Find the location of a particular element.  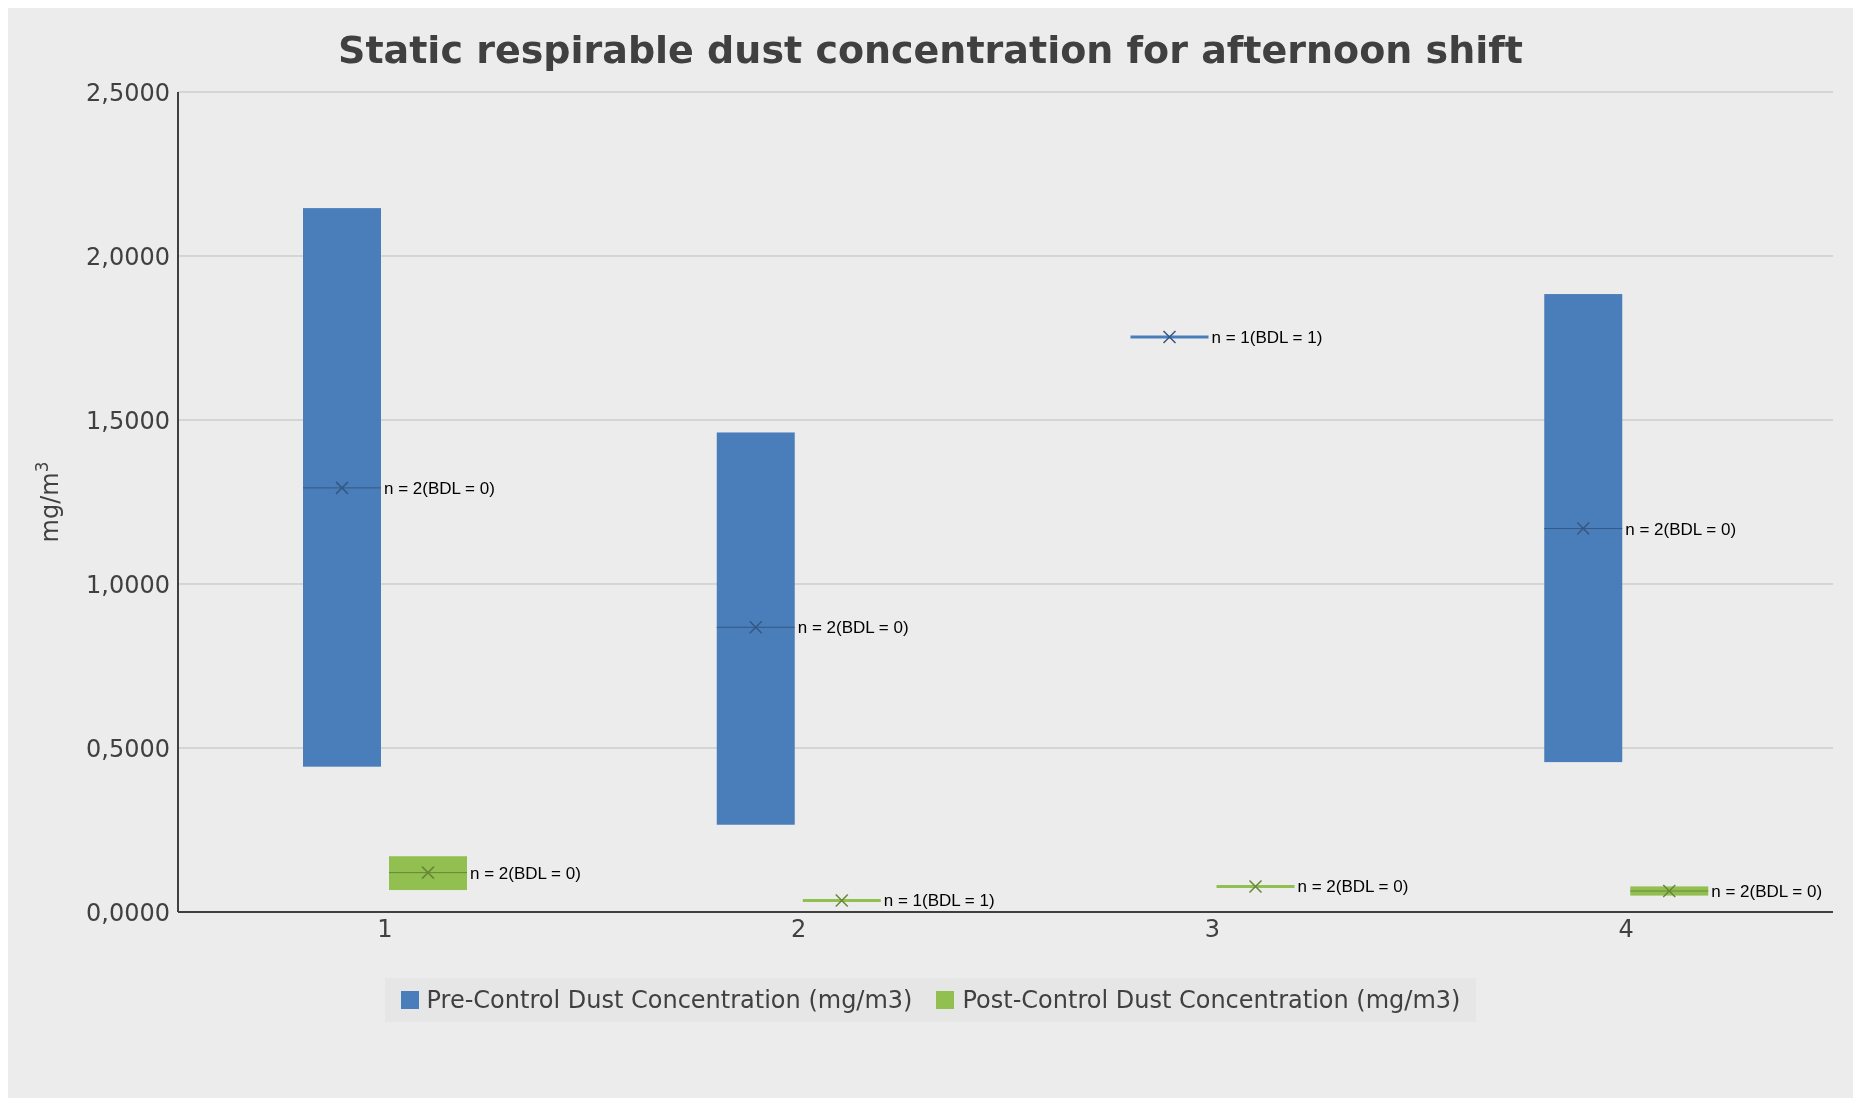

legend-label: Post-Control Dust Concentration (mg/m3) is located at coordinates (1211, 1000).